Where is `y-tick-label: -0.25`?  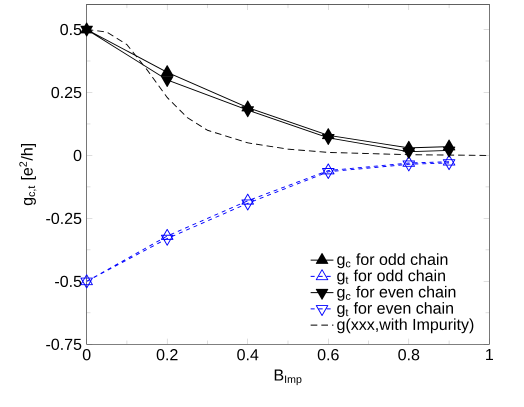 y-tick-label: -0.25 is located at coordinates (64, 218).